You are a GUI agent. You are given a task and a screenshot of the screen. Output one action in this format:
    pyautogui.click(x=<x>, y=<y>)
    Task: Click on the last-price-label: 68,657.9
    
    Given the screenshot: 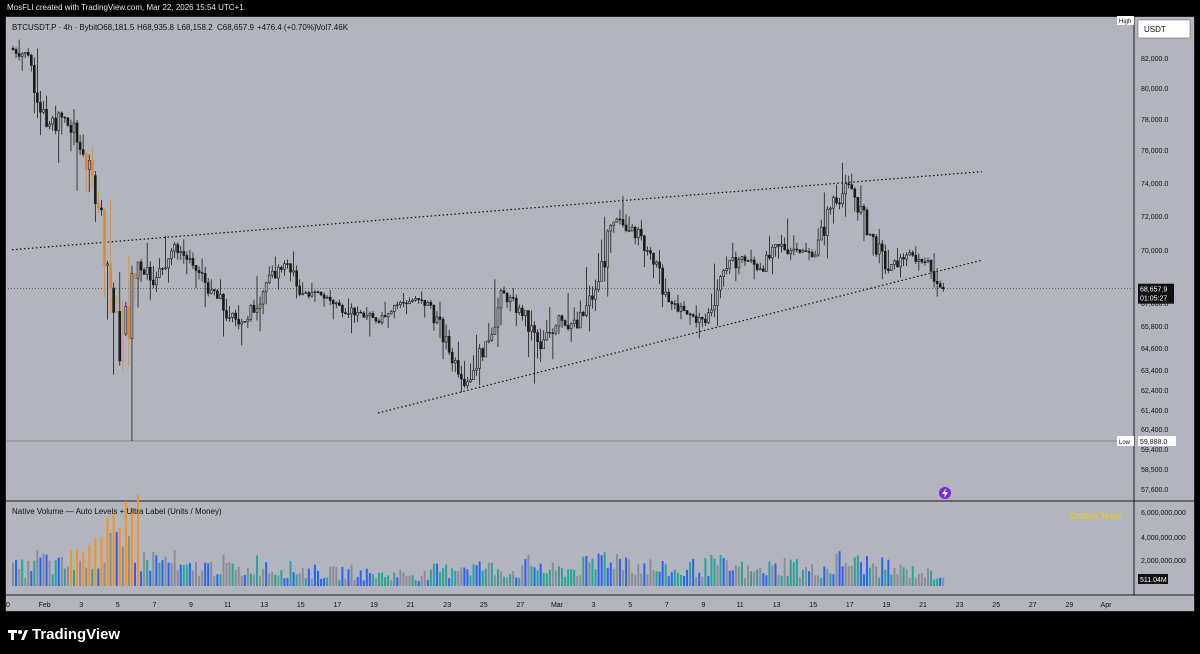 What is the action you would take?
    pyautogui.click(x=1153, y=290)
    